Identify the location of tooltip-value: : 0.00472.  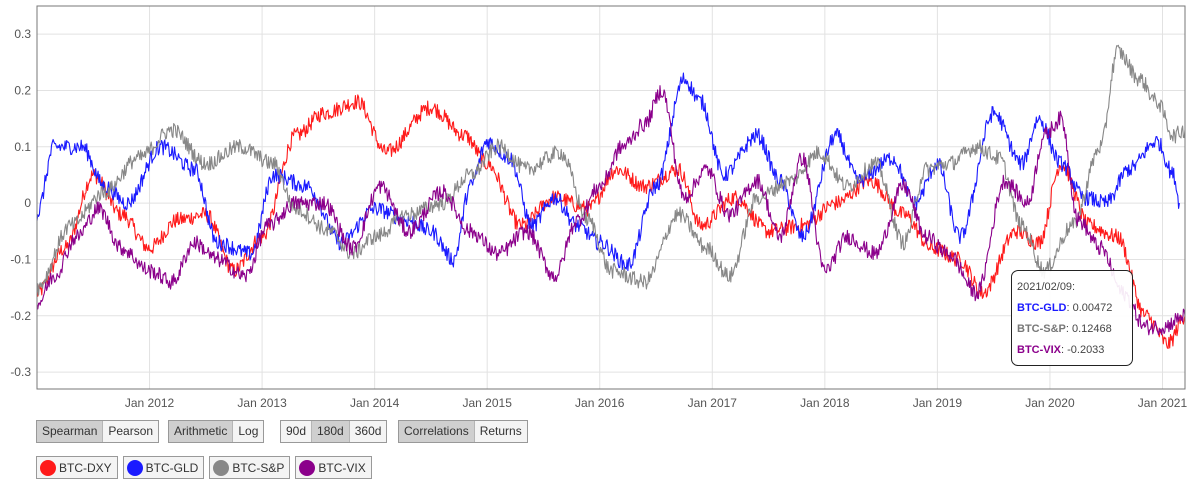
(1089, 308).